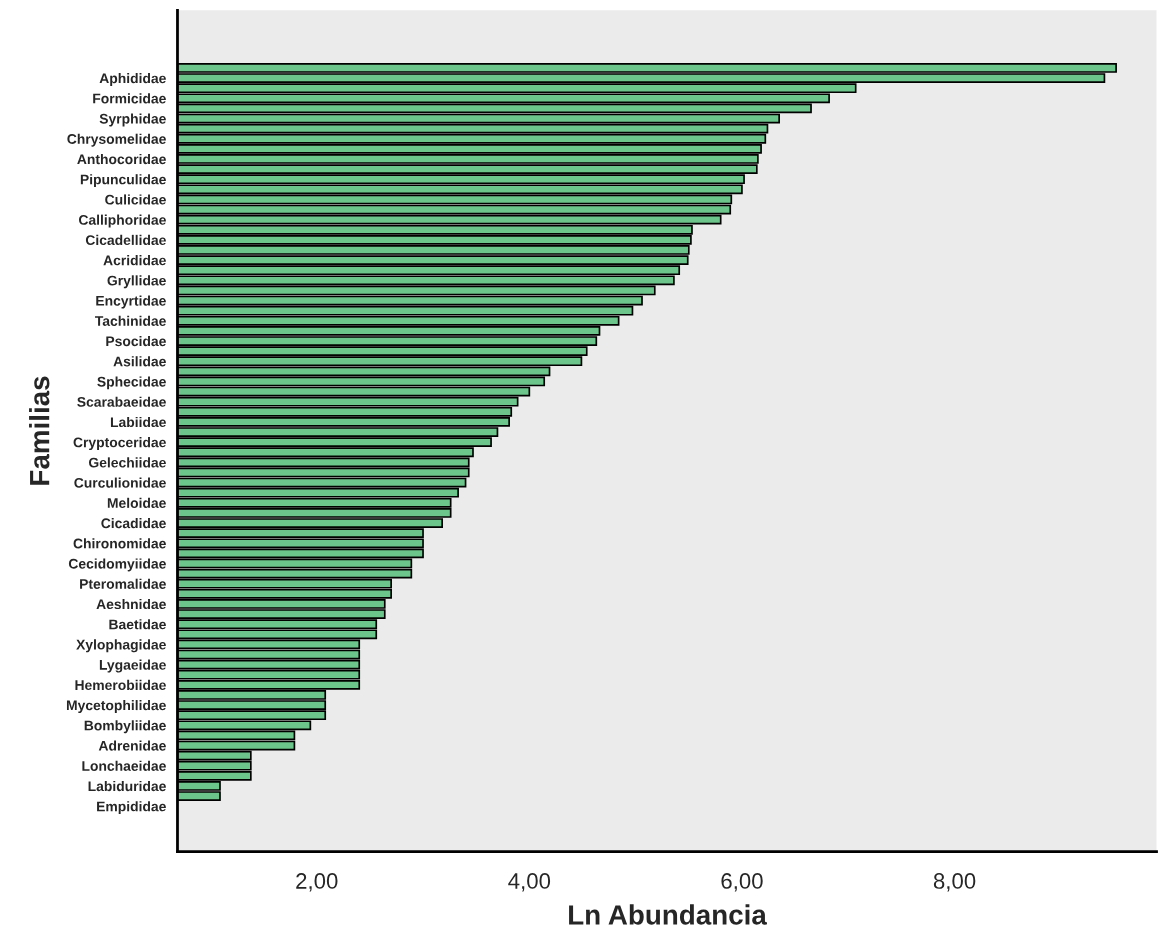  I want to click on x-axis-title: Ln Abundancia, so click(668, 914).